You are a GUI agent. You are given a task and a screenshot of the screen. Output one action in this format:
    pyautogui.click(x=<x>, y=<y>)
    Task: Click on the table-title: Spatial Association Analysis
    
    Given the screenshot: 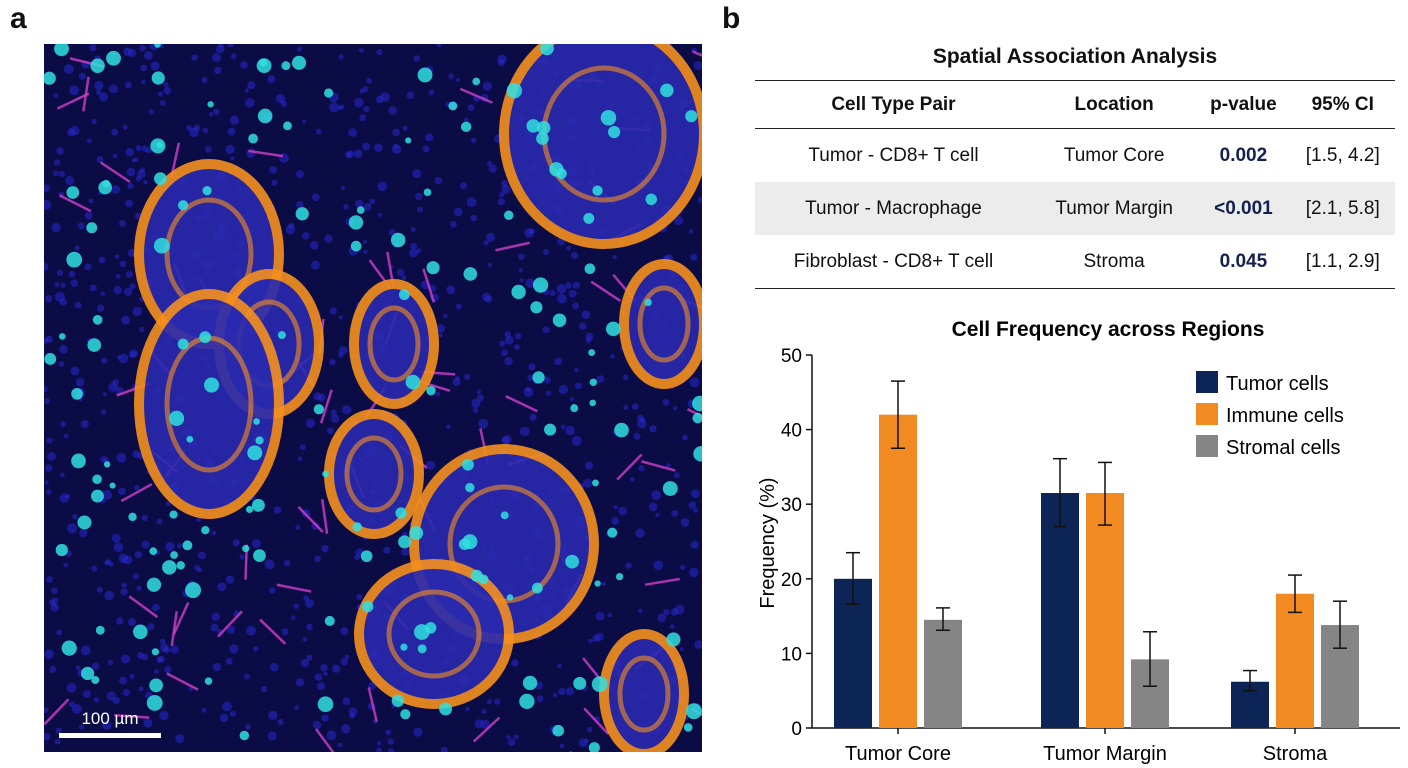 What is the action you would take?
    pyautogui.click(x=1075, y=56)
    